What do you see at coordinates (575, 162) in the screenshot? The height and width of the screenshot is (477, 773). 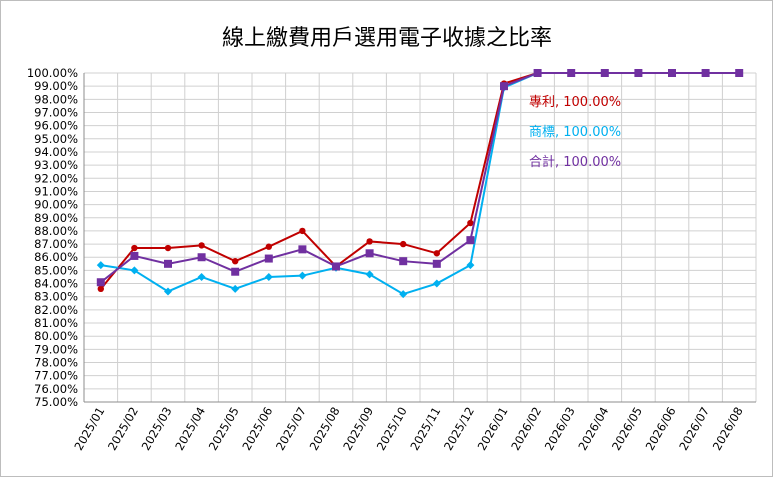 I see `data-label-annotation: 合計, 100.00%` at bounding box center [575, 162].